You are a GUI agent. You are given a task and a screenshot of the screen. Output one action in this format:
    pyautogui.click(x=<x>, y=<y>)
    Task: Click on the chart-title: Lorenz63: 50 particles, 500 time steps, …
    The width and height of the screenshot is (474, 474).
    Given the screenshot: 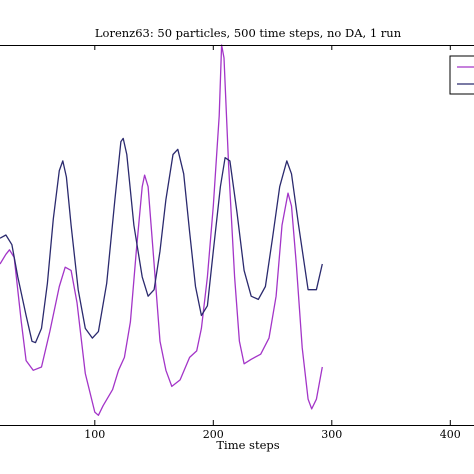 What is the action you would take?
    pyautogui.click(x=248, y=33)
    